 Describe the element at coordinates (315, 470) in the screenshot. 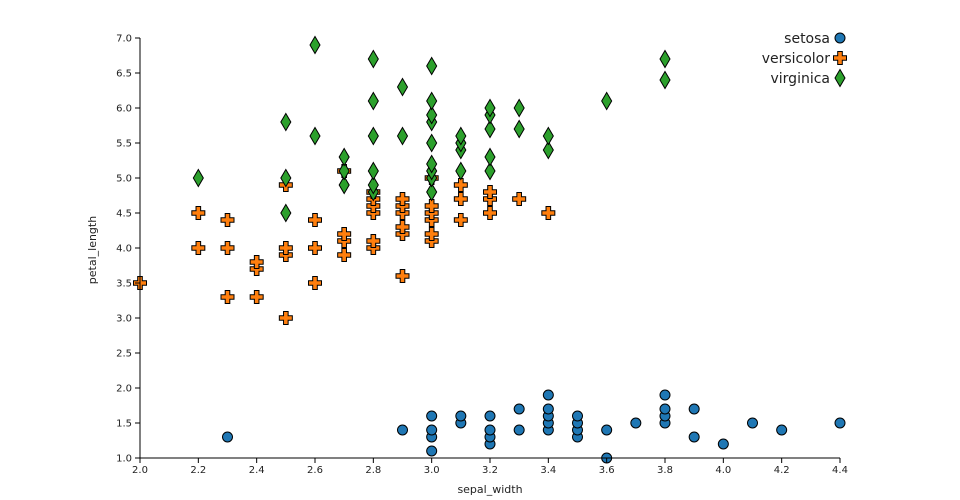

I see `x-tick-label: 2.6` at that location.